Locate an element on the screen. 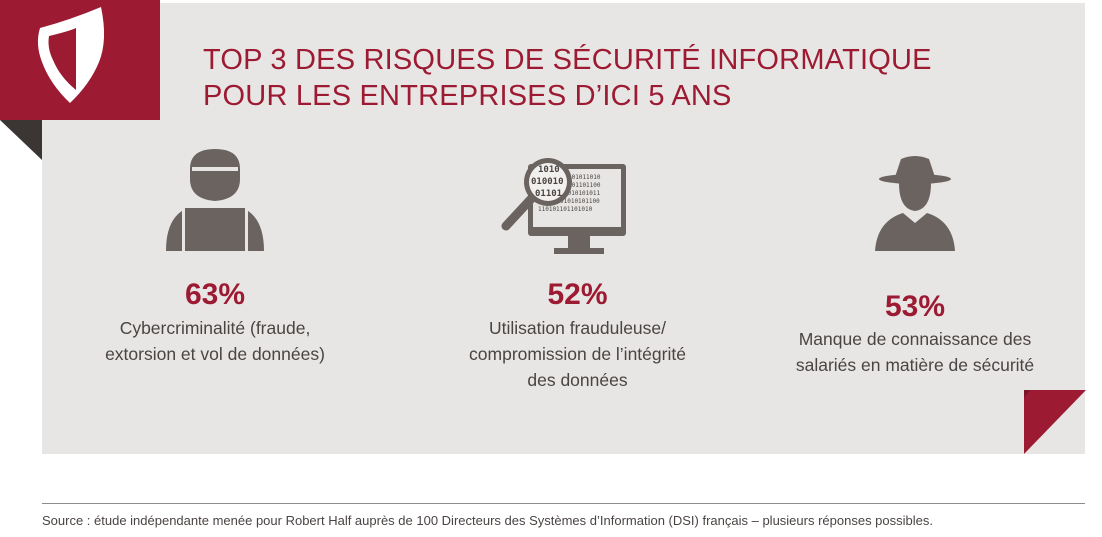 Image resolution: width=1102 pixels, height=537 pixels. shield-badge is located at coordinates (80, 60).